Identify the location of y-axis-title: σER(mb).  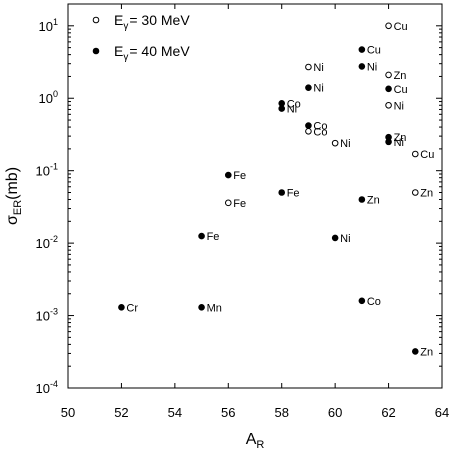
(14, 196).